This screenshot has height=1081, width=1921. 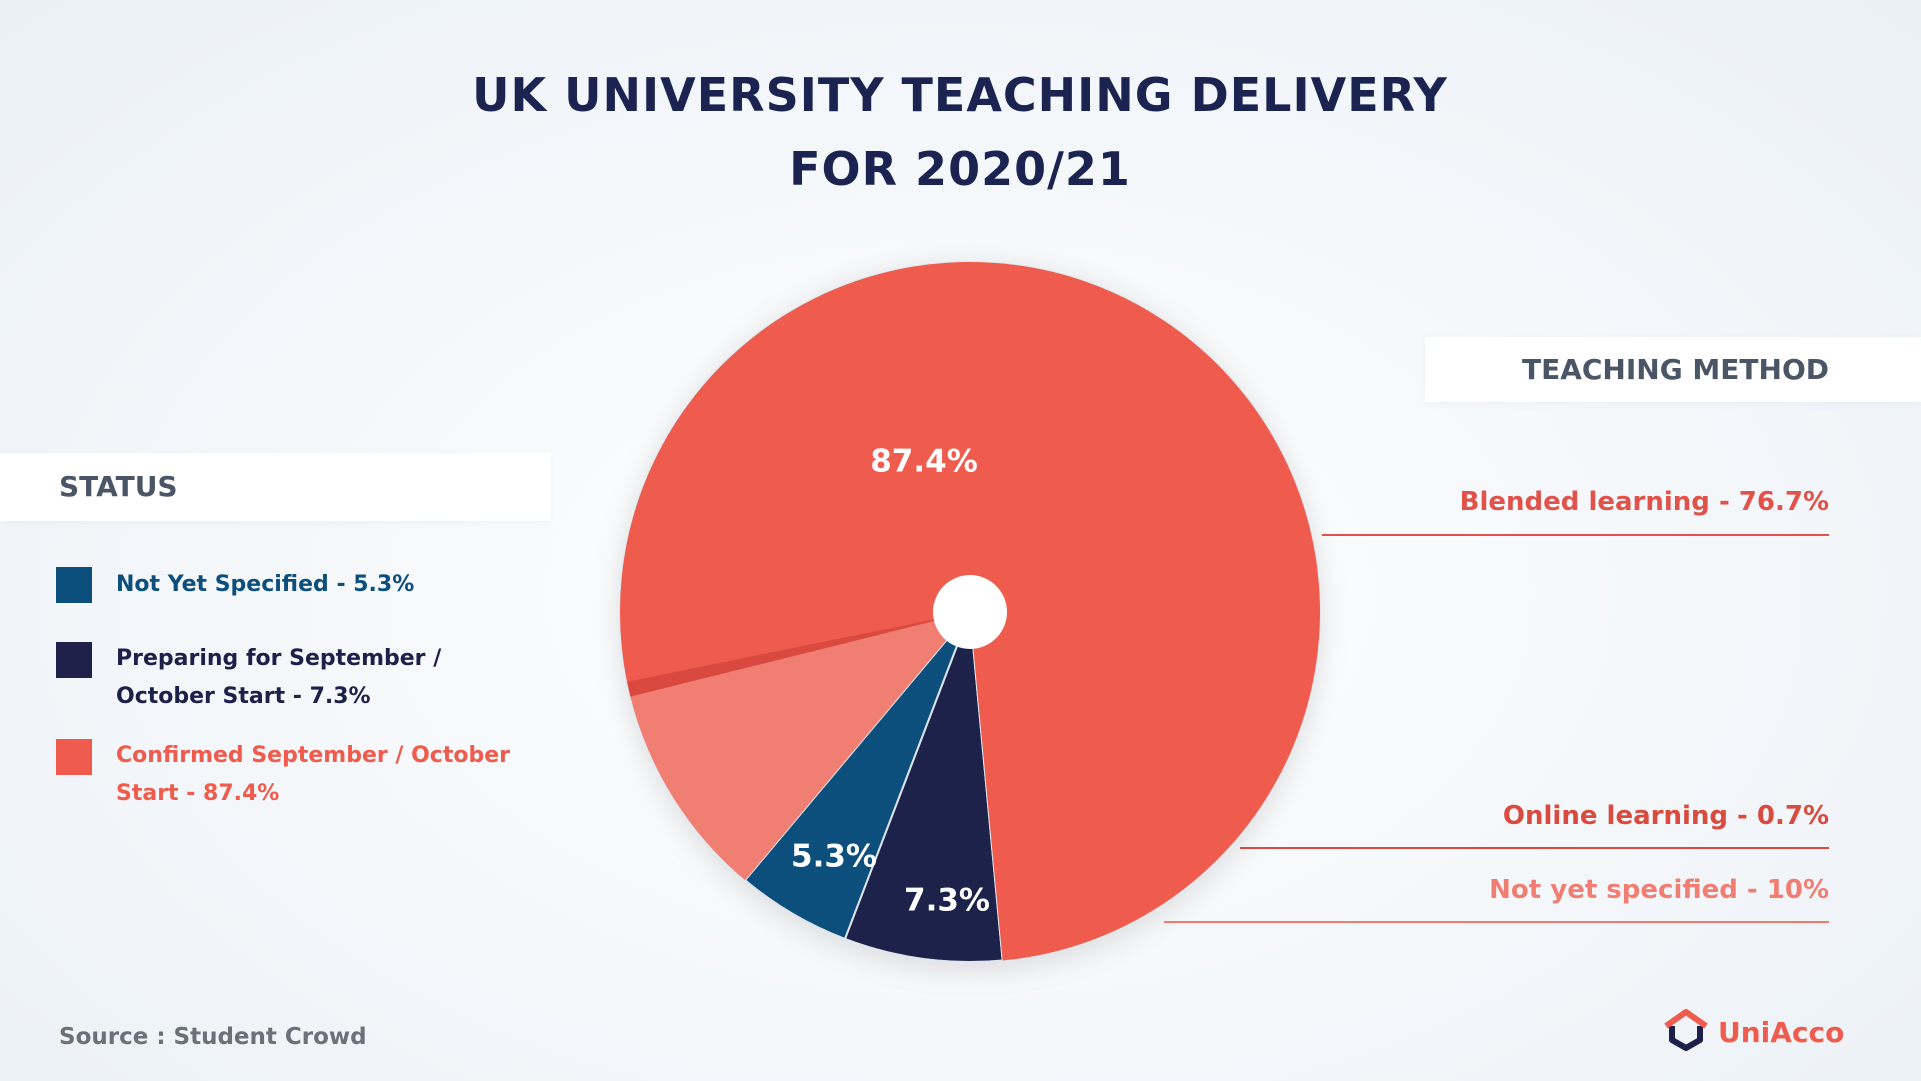 What do you see at coordinates (970, 612) in the screenshot?
I see `pie-hole` at bounding box center [970, 612].